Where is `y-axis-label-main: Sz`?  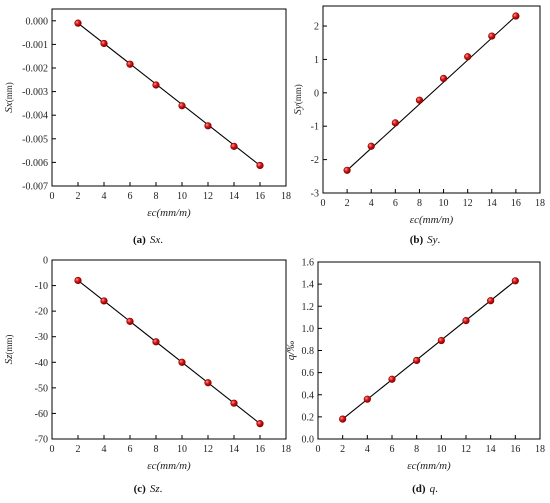 y-axis-label-main: Sz is located at coordinates (9, 359).